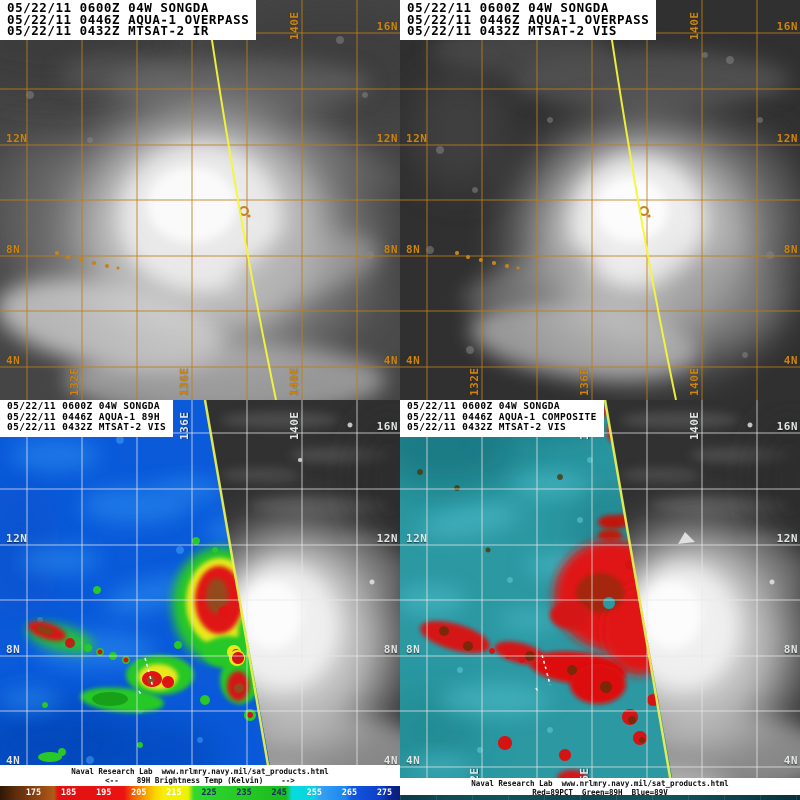  What do you see at coordinates (68, 793) in the screenshot?
I see `colorbar-tick-185: 185` at bounding box center [68, 793].